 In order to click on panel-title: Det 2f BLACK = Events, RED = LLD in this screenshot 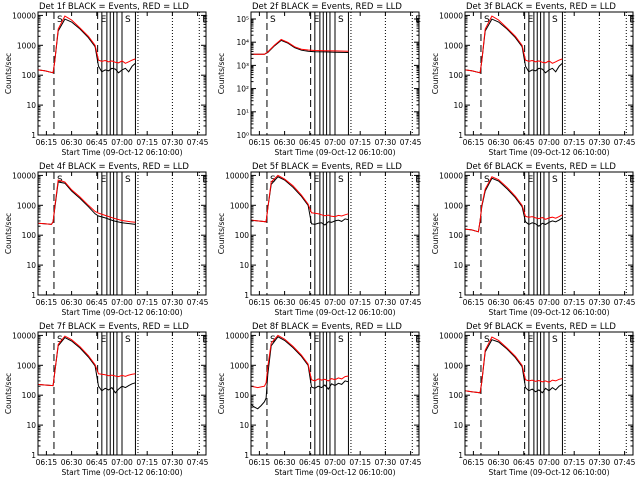, I will do `click(327, 7)`.